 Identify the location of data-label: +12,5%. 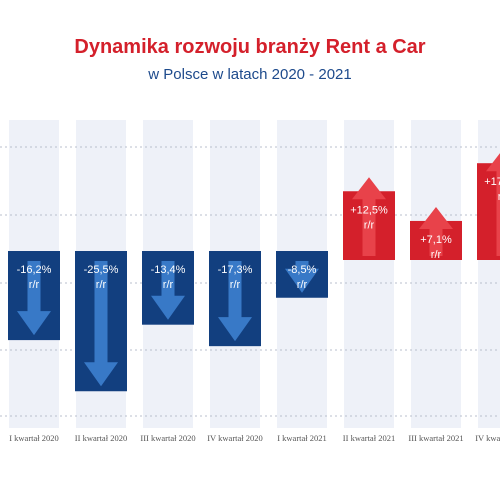
(369, 210).